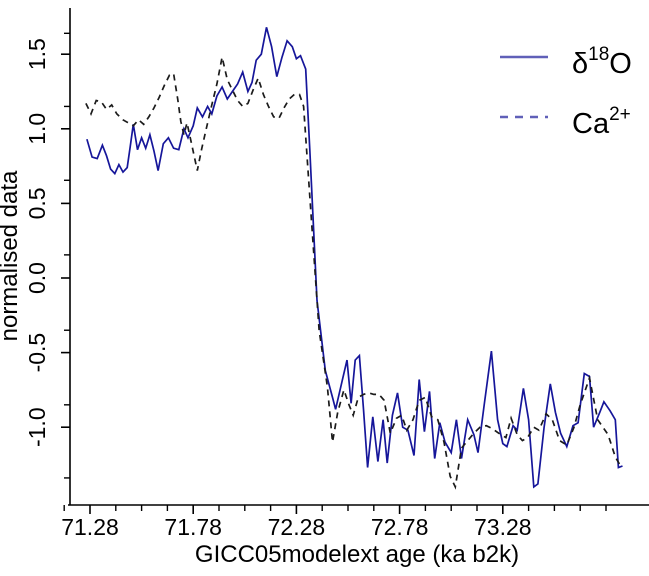 The width and height of the screenshot is (649, 576). What do you see at coordinates (37, 353) in the screenshot?
I see `y-tick-label: -0.5` at bounding box center [37, 353].